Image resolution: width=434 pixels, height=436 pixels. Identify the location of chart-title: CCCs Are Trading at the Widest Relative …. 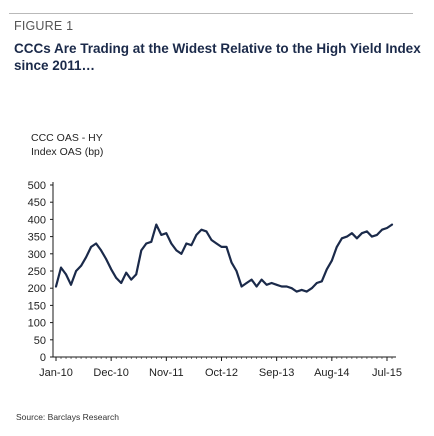
(217, 57).